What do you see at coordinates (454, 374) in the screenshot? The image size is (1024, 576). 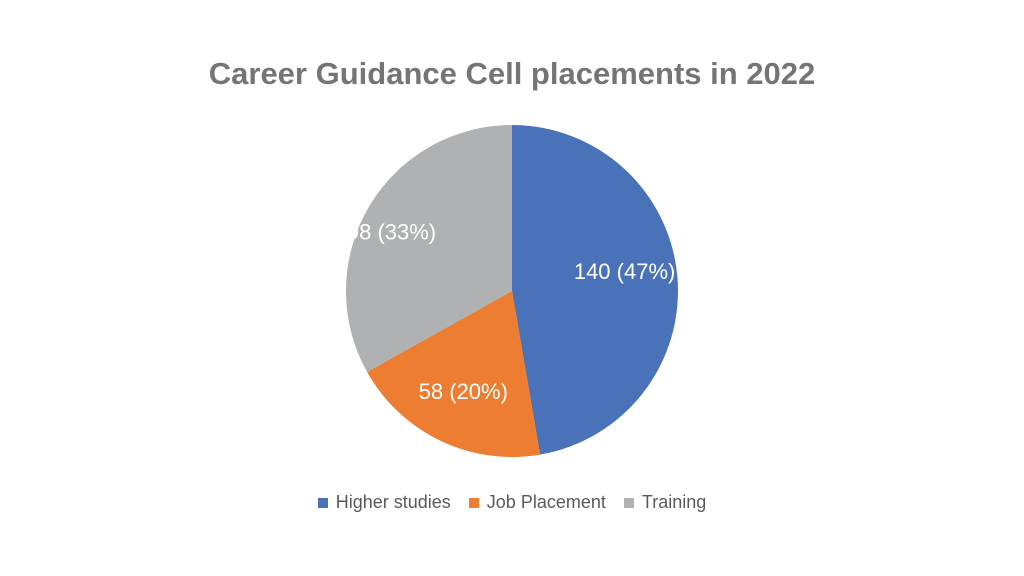 I see `pie-slice-job-placement` at bounding box center [454, 374].